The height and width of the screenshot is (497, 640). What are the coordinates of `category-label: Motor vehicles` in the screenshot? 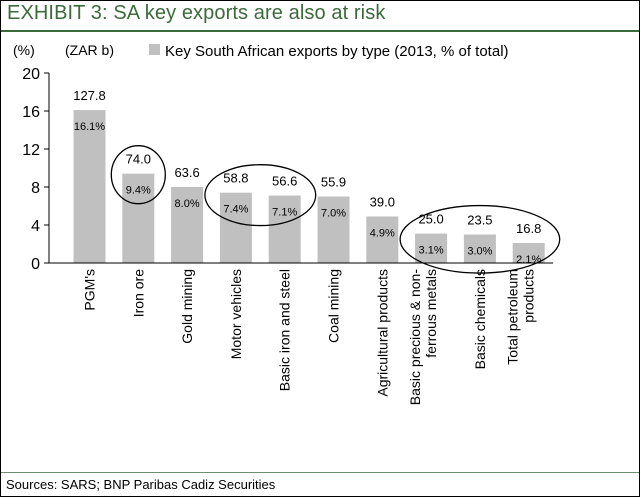 It's located at (236, 314).